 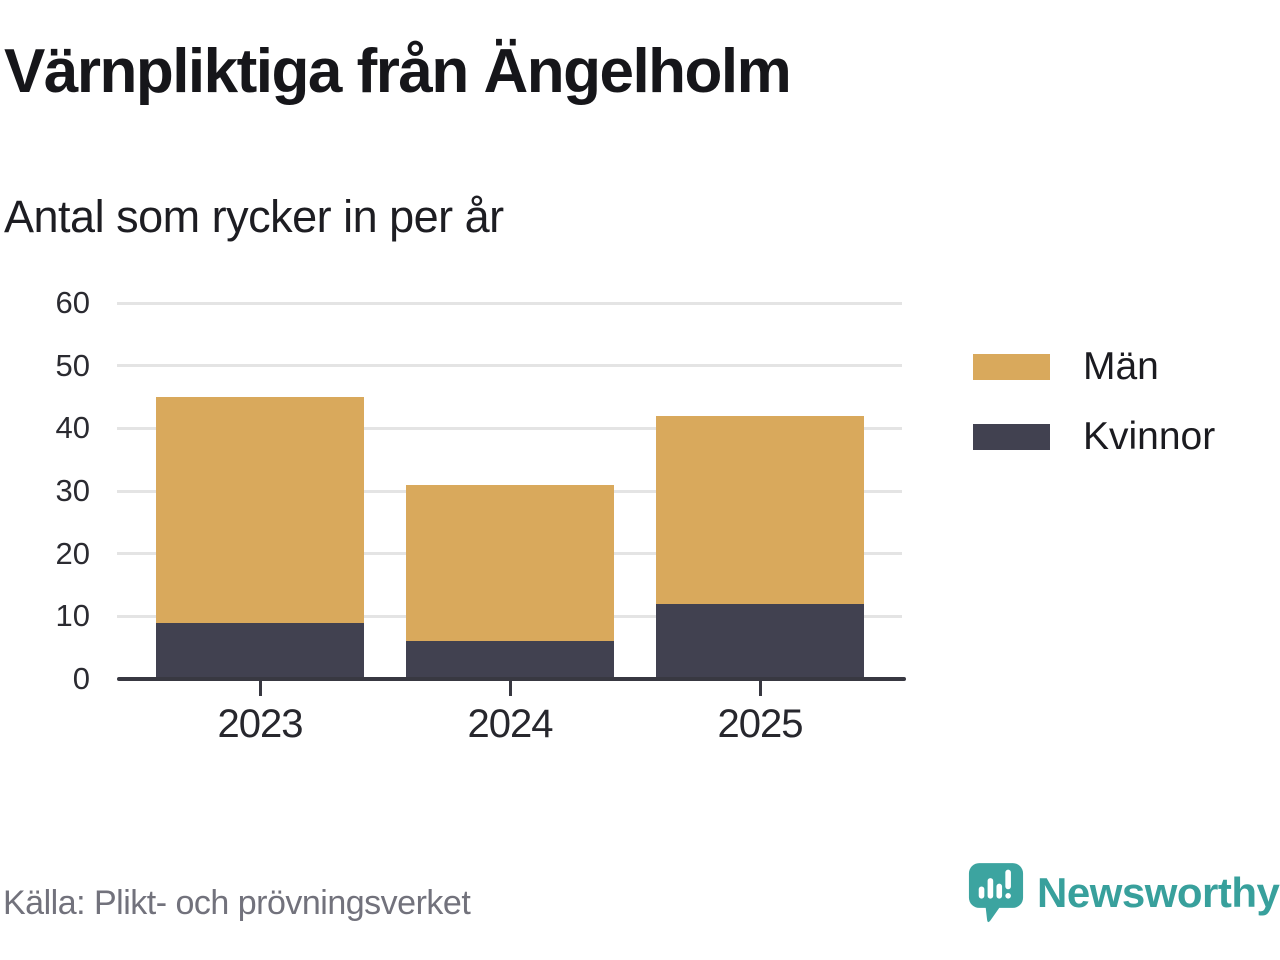 I want to click on bar-2023-kvinnor, so click(x=260, y=650).